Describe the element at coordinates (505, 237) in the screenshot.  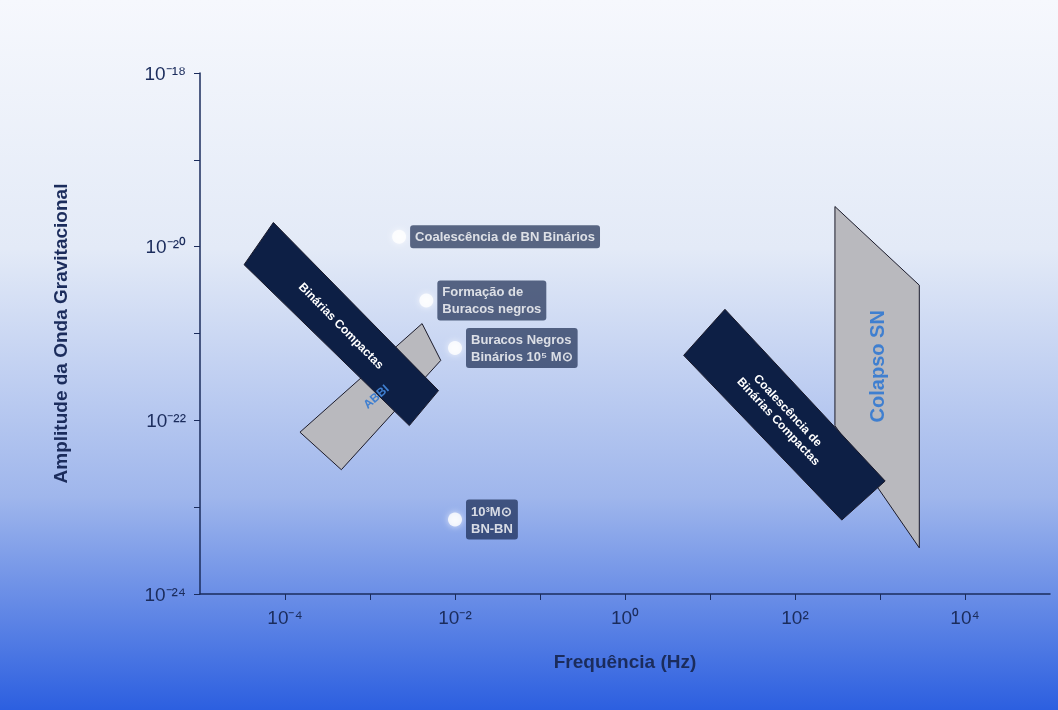
I see `series-label: Coalescência de BN Binários` at that location.